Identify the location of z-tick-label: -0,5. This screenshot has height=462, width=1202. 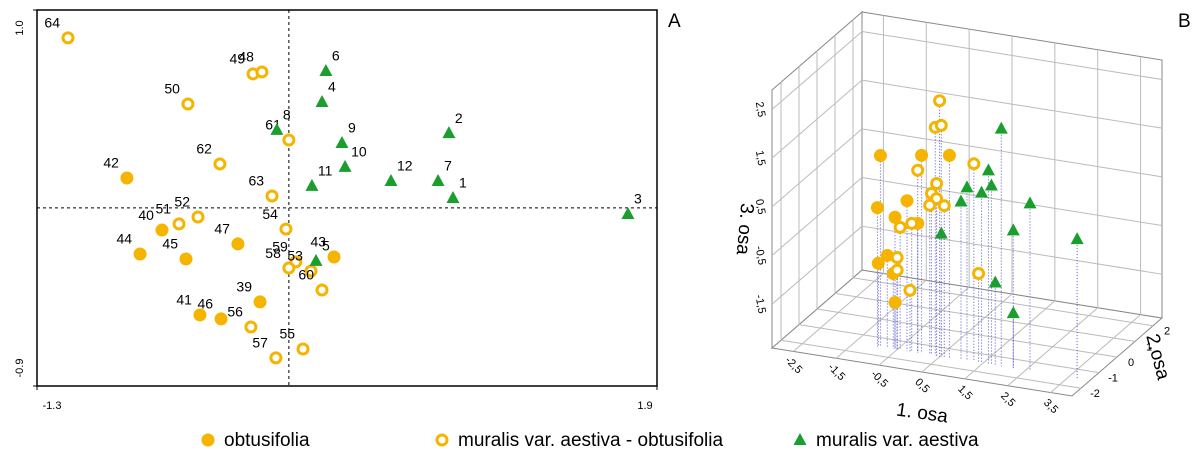
(760, 255).